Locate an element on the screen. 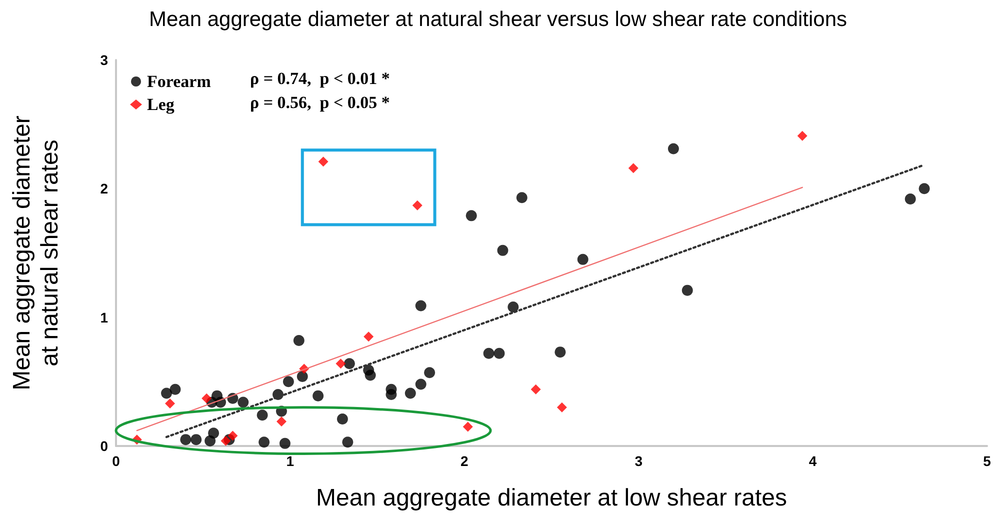 The width and height of the screenshot is (996, 518). x-tick-label: 0 is located at coordinates (116, 461).